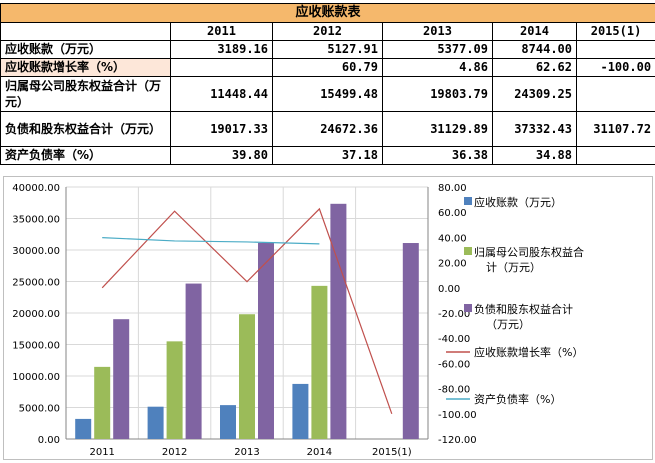  I want to click on y-tick-label: 20000.00, so click(36, 314).